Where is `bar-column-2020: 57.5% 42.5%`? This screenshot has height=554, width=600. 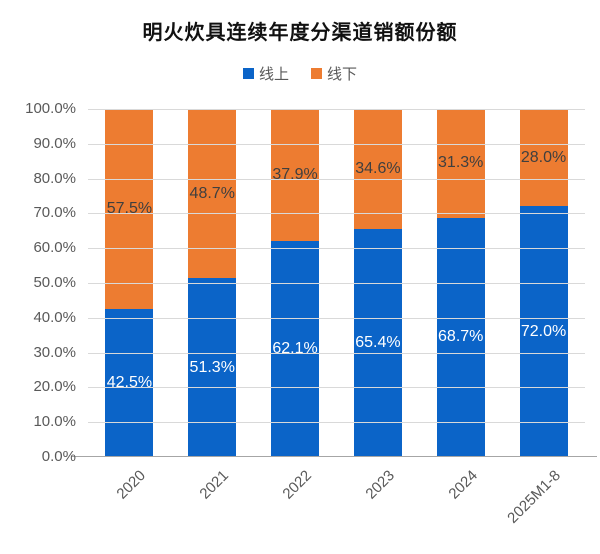 bar-column-2020: 57.5% 42.5% is located at coordinates (129, 283).